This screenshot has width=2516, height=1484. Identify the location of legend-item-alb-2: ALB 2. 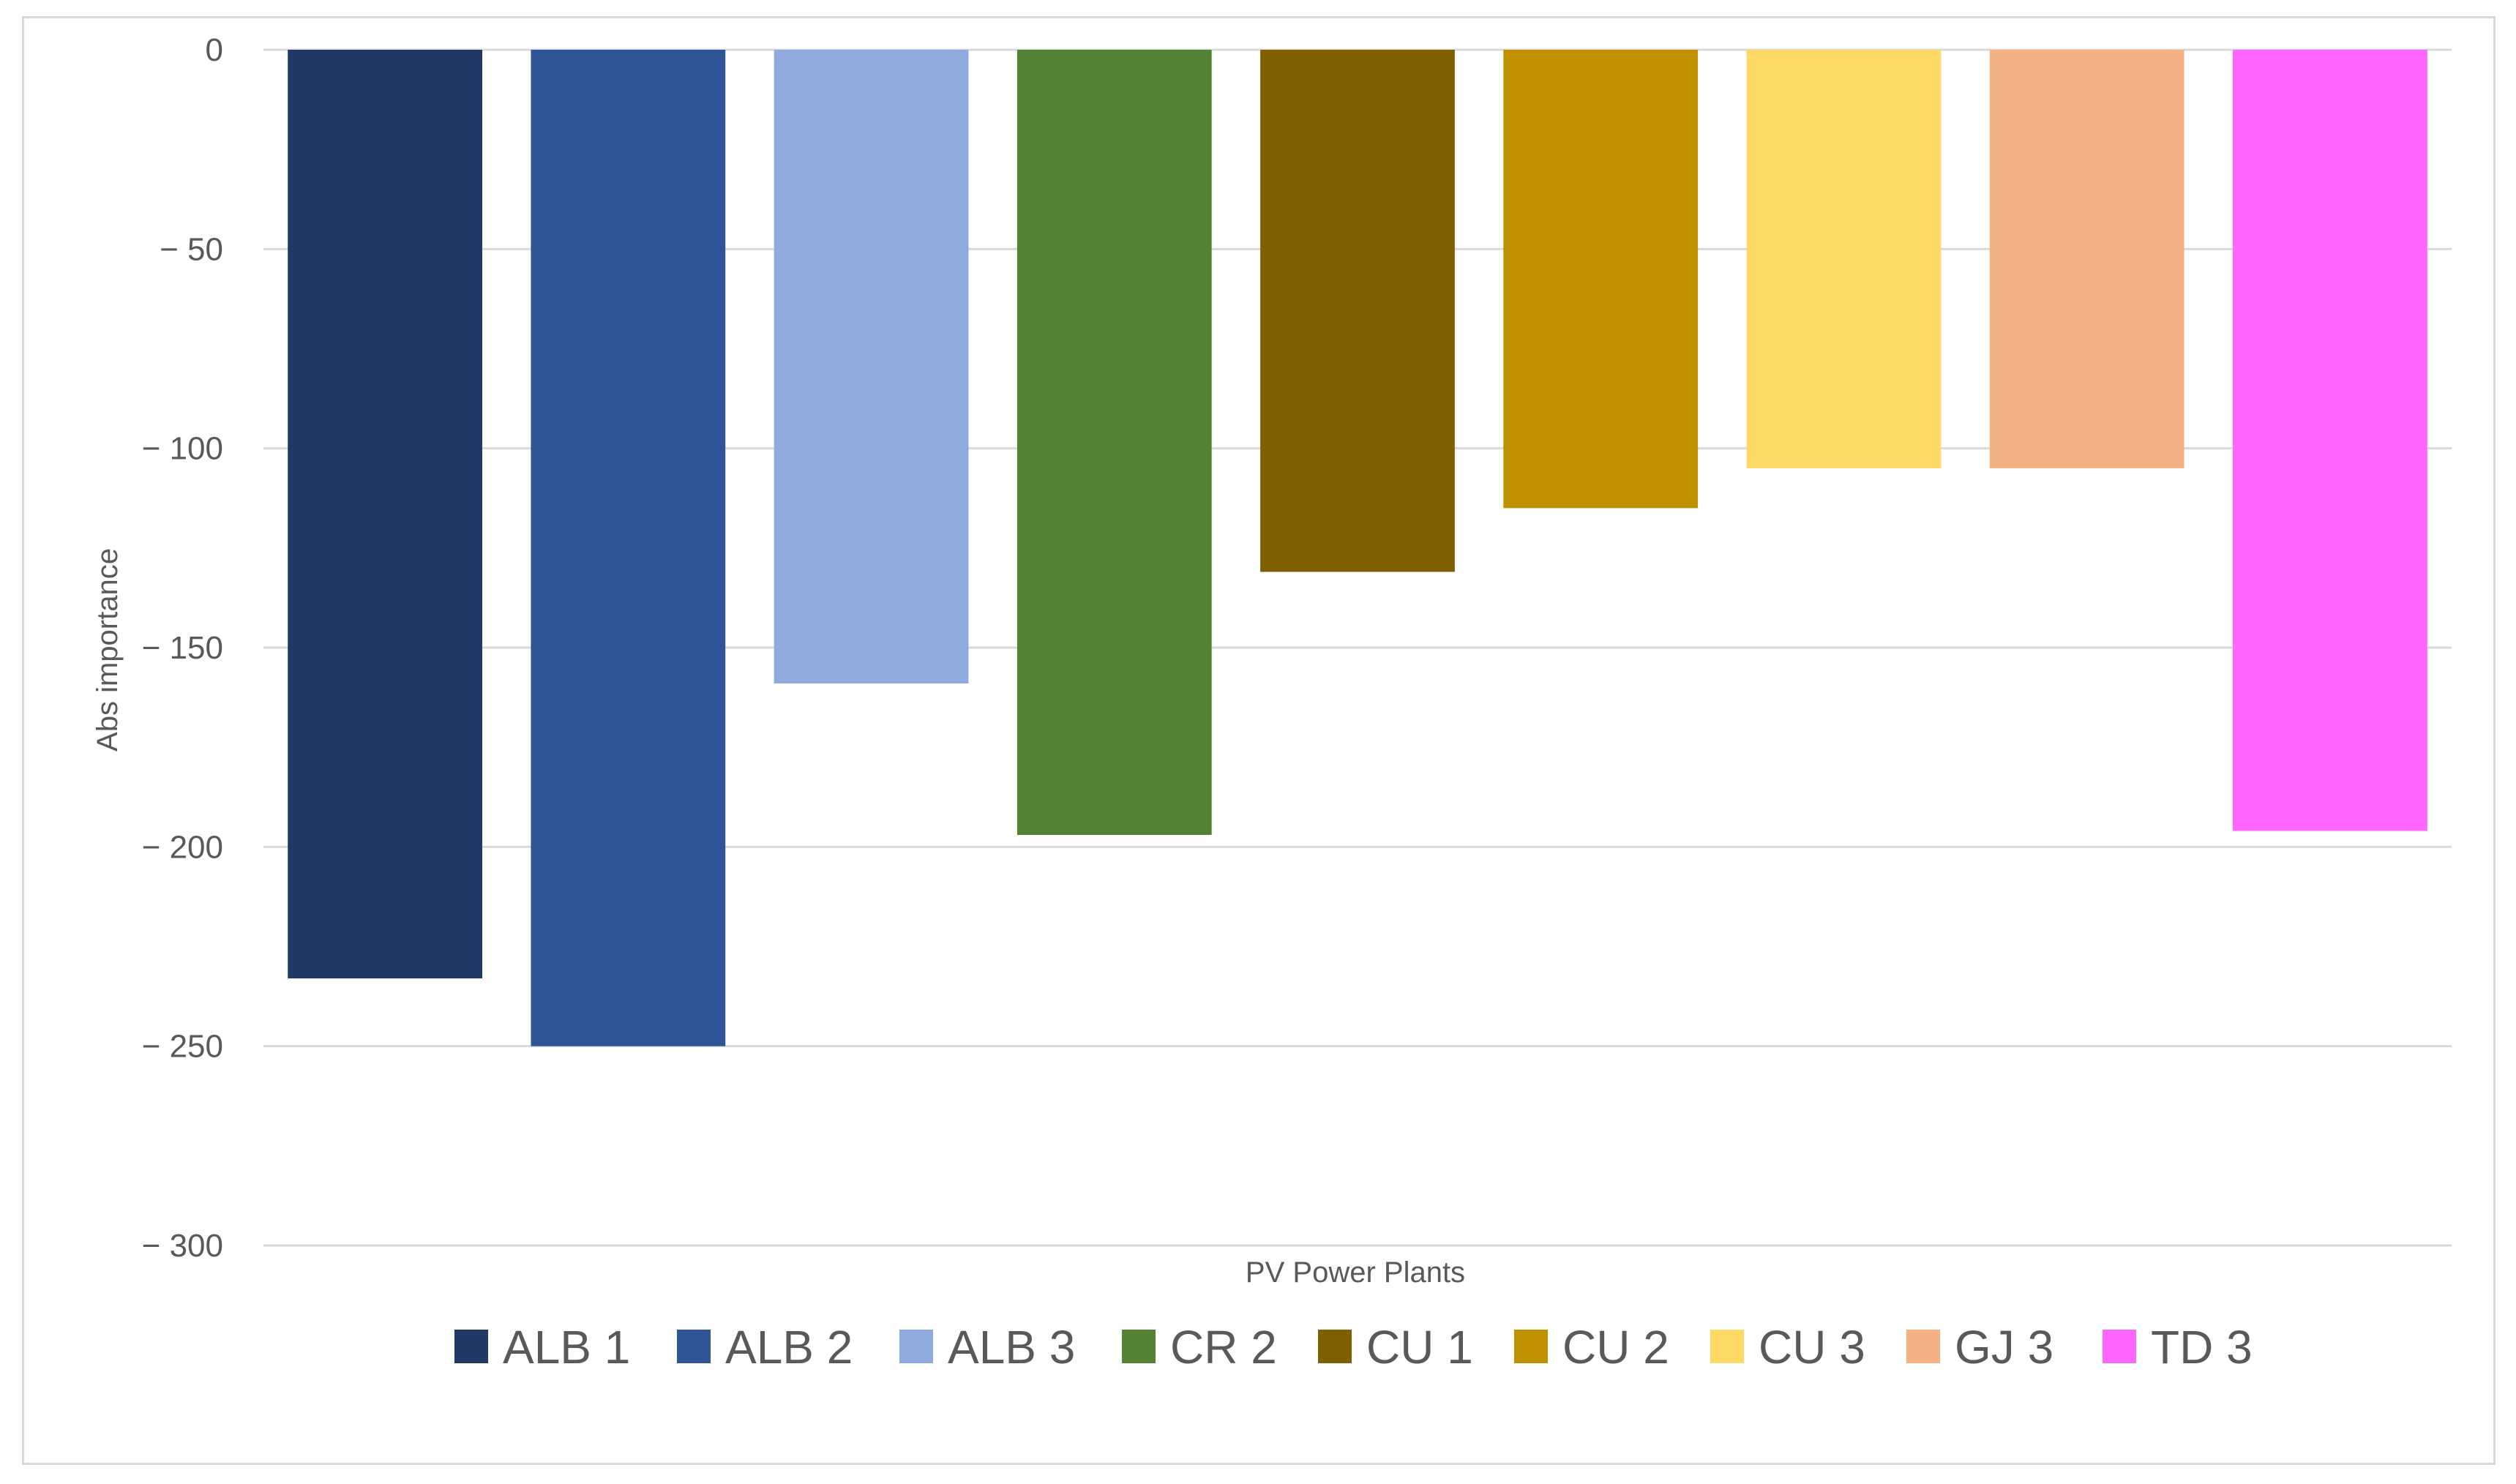
(765, 1347).